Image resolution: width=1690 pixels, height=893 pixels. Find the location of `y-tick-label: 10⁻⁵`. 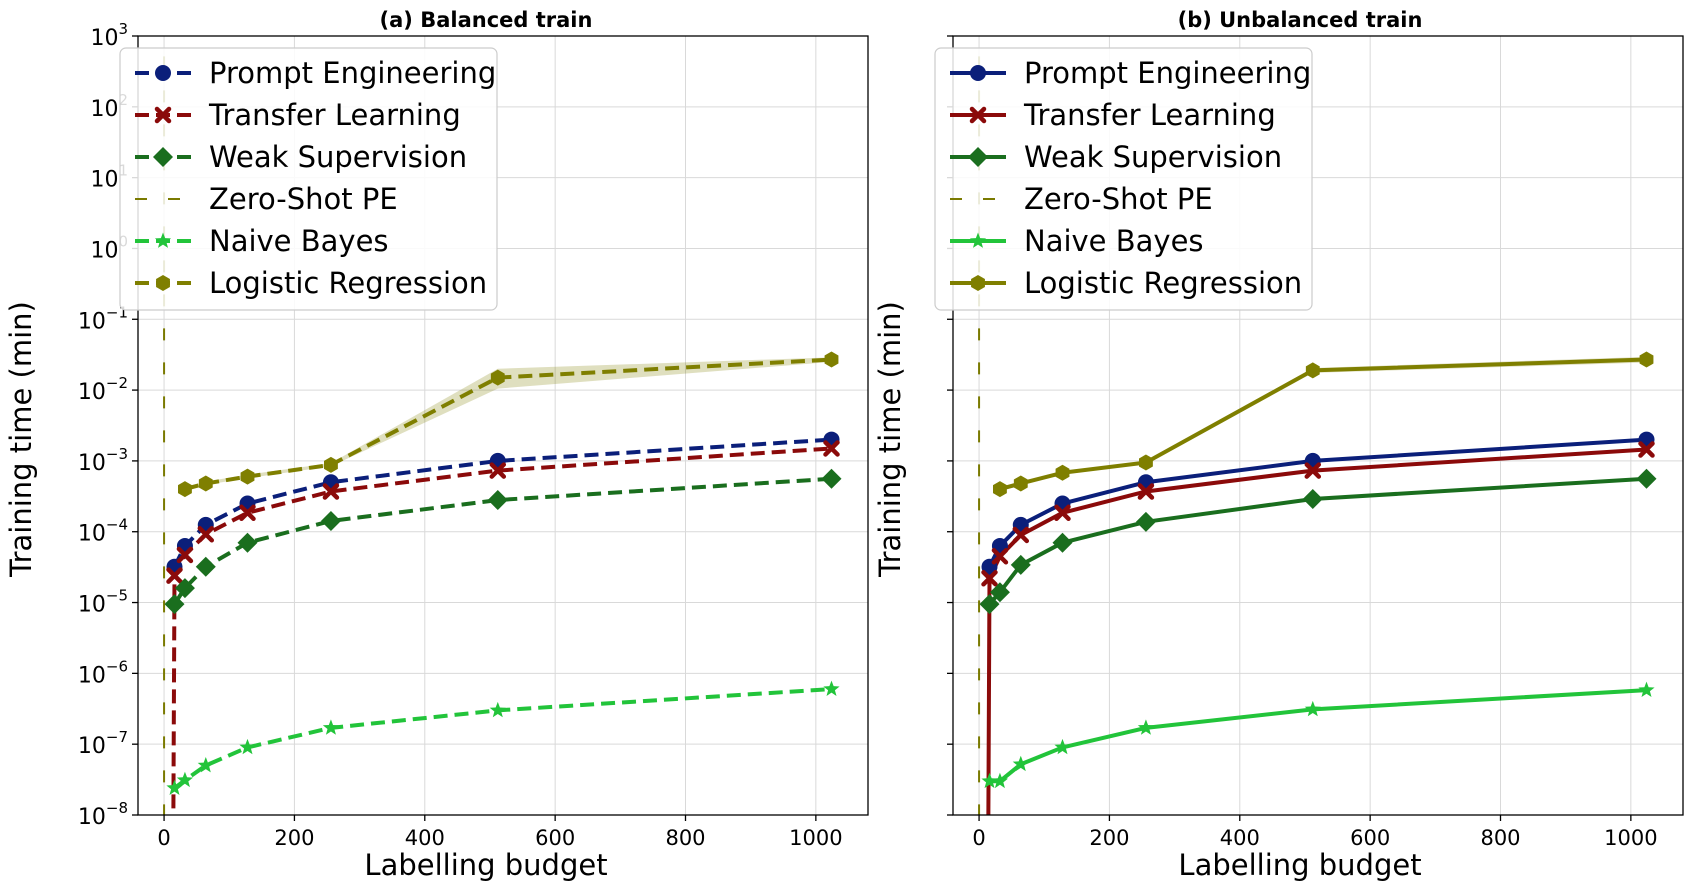

y-tick-label: 10⁻⁵ is located at coordinates (103, 602).